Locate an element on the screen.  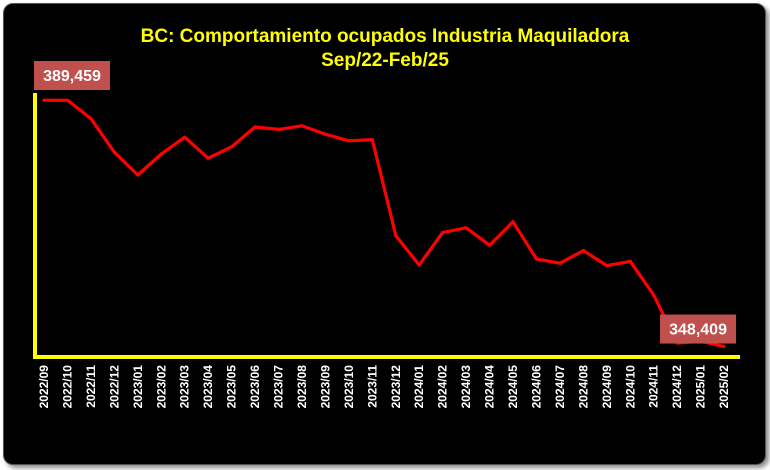
x-tick-label: 2024/10 is located at coordinates (630, 387).